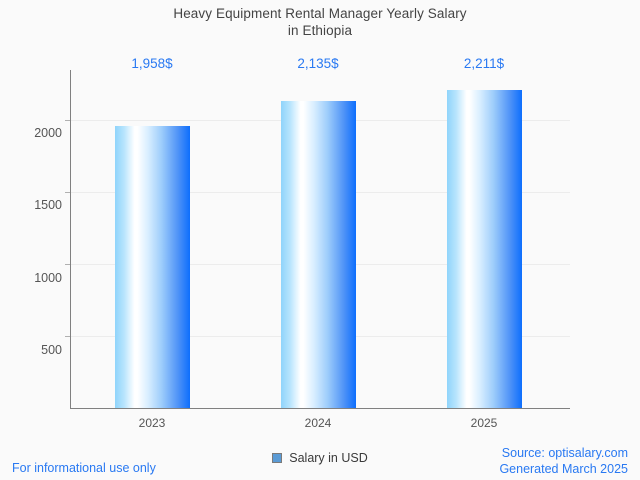 This screenshot has height=480, width=640. What do you see at coordinates (318, 254) in the screenshot?
I see `bar-2024` at bounding box center [318, 254].